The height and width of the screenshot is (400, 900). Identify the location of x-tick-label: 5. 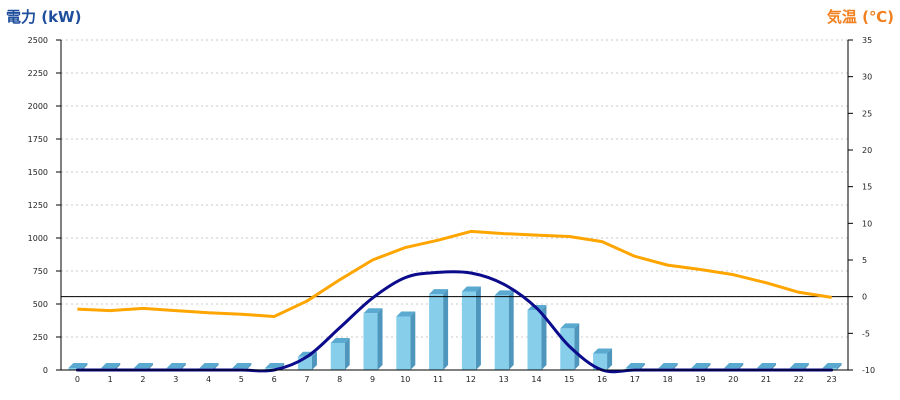
(241, 379).